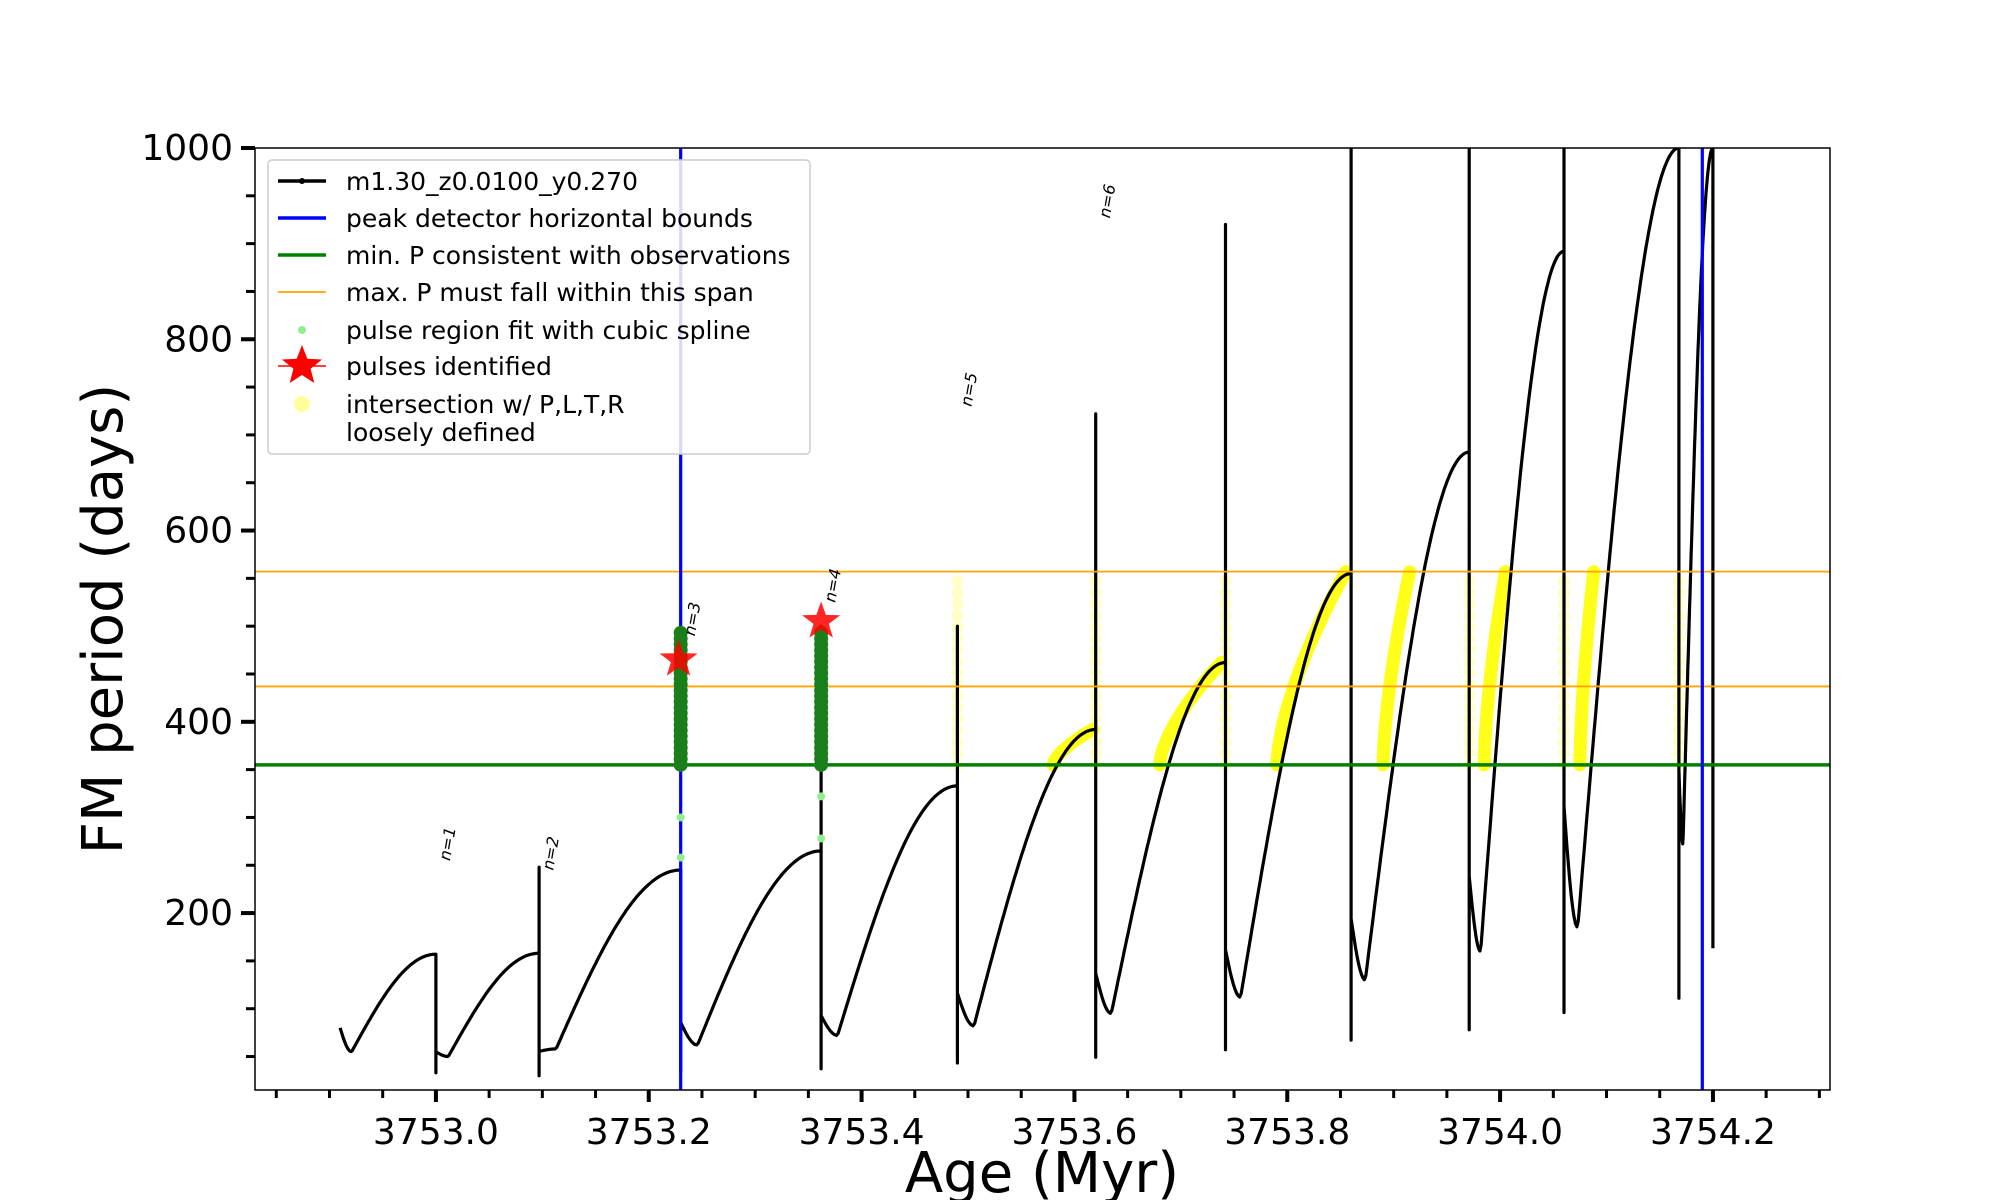 The height and width of the screenshot is (1200, 2000). I want to click on y-tick-label: 800, so click(198, 339).